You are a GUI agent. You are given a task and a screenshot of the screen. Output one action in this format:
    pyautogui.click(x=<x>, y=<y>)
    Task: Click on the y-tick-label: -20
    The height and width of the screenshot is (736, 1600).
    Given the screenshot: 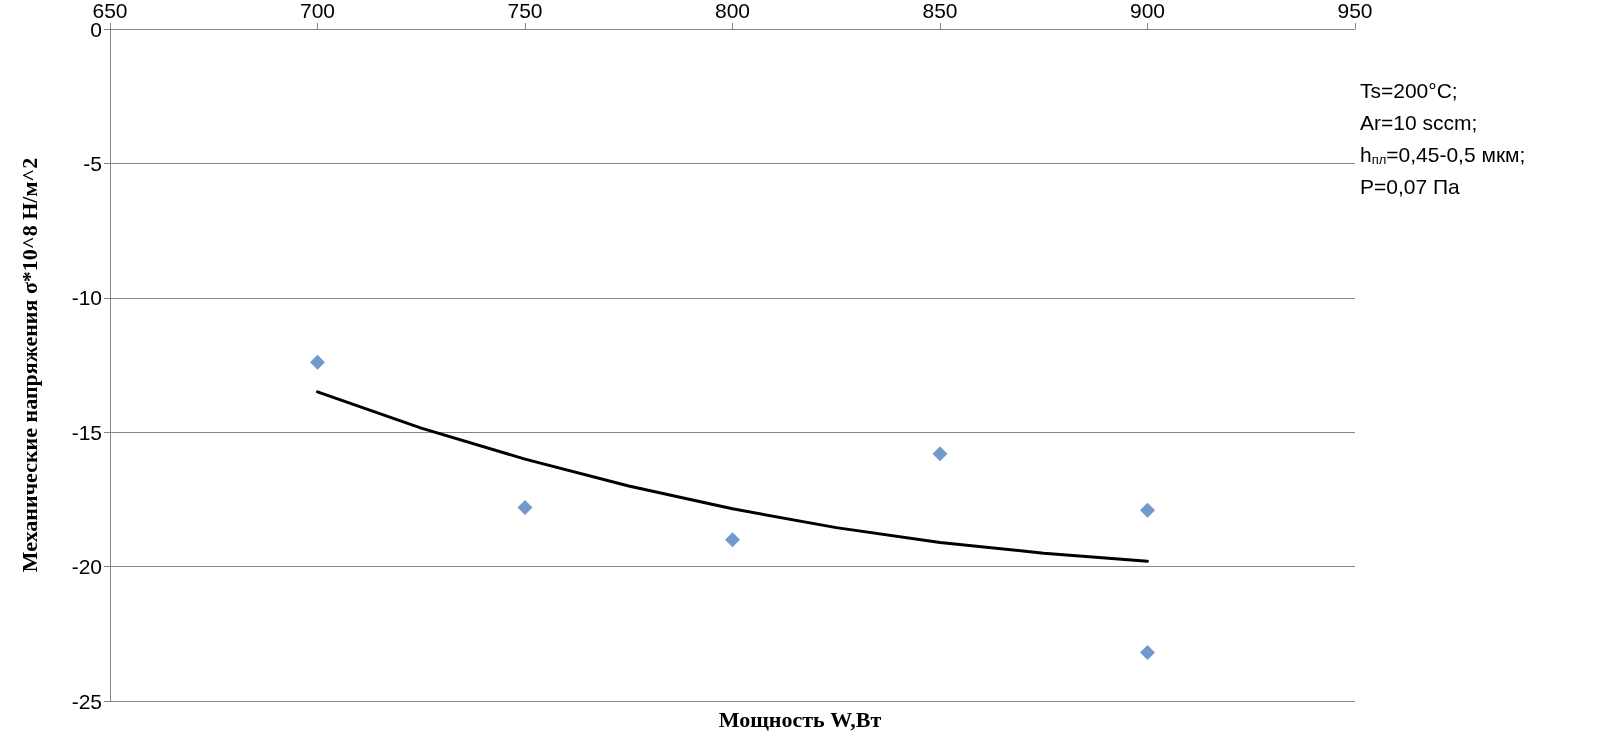 What is the action you would take?
    pyautogui.click(x=86, y=567)
    